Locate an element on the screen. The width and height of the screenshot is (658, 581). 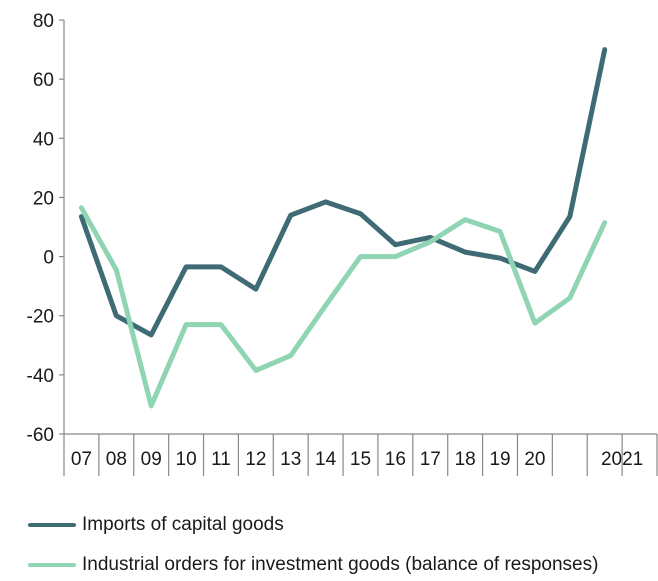
x-tick-label: 11 is located at coordinates (221, 459).